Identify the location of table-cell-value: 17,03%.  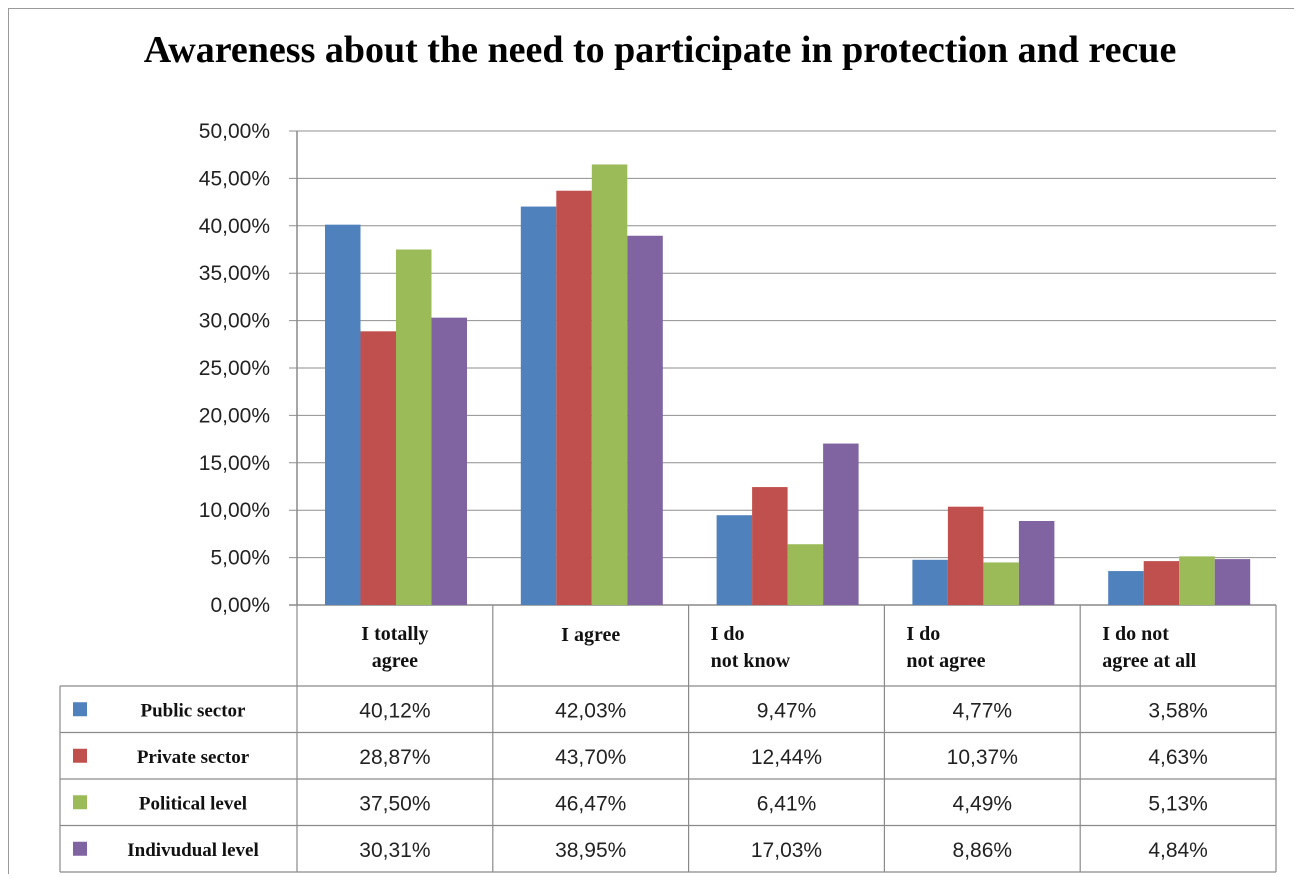
(786, 850).